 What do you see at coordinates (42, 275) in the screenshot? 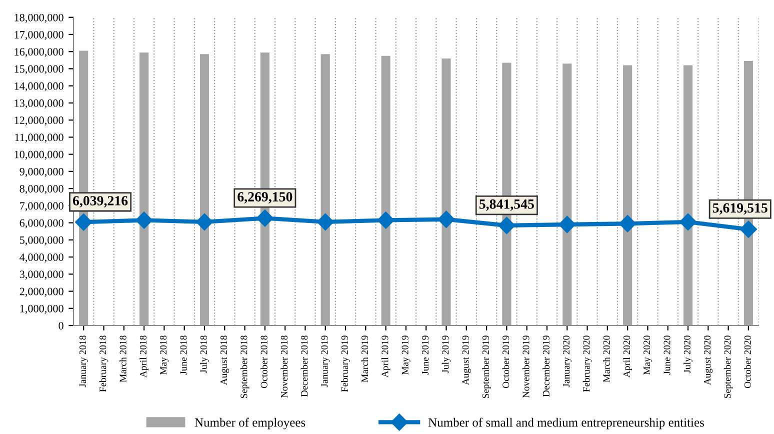
I see `y-tick-label: 3,000,000` at bounding box center [42, 275].